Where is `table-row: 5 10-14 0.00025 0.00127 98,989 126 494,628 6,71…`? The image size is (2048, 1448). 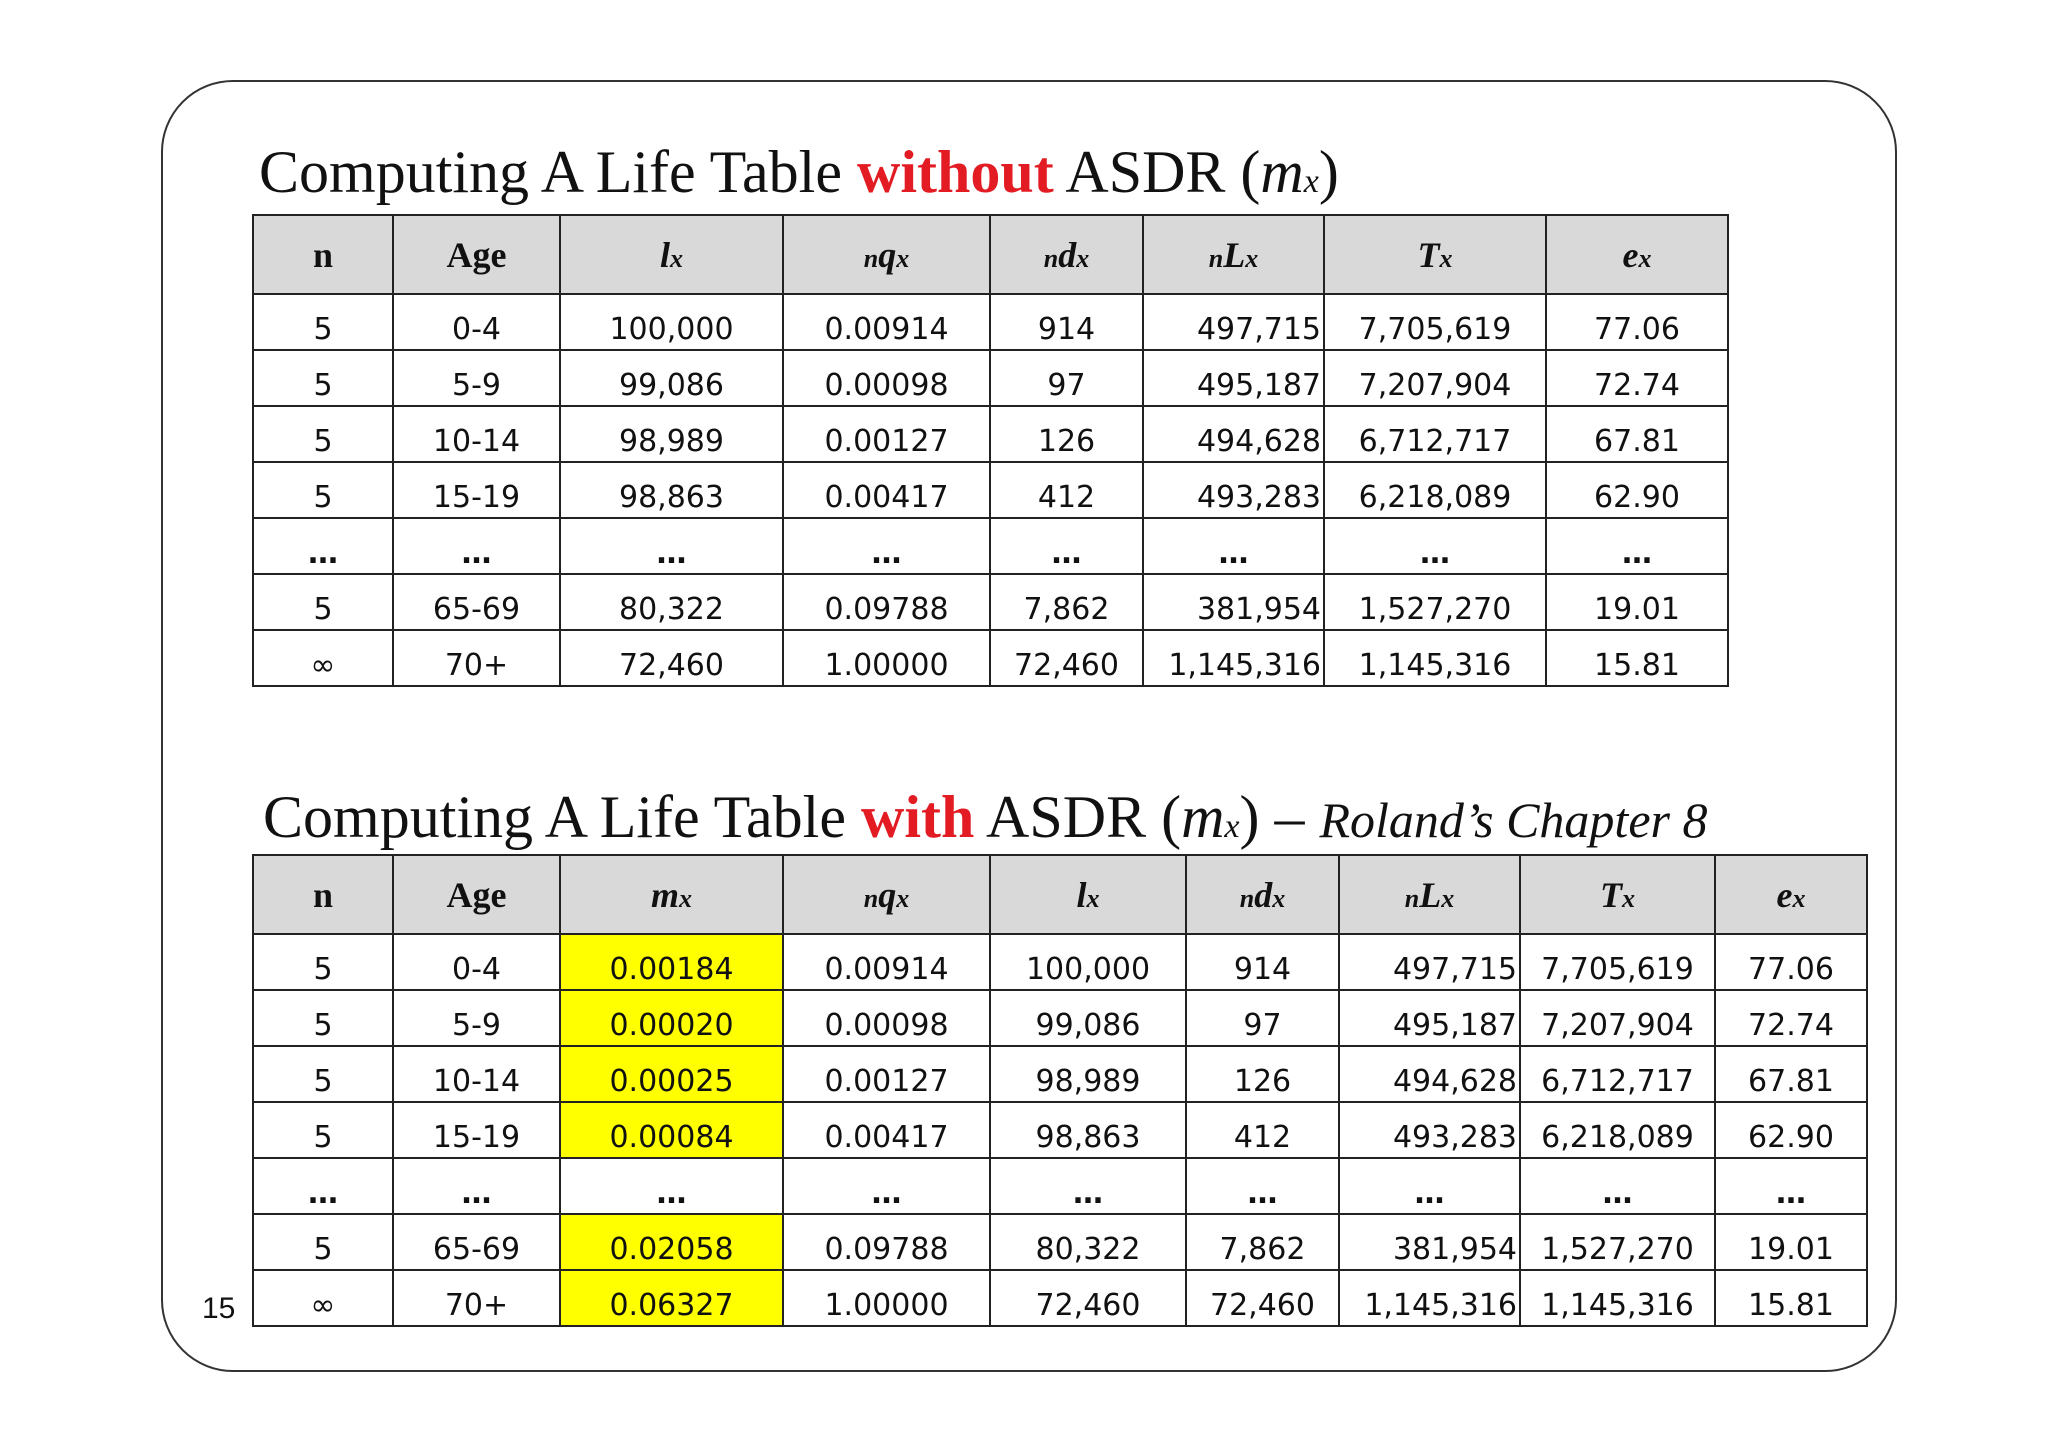 table-row: 5 10-14 0.00025 0.00127 98,989 126 494,628 6,71… is located at coordinates (1060, 1074).